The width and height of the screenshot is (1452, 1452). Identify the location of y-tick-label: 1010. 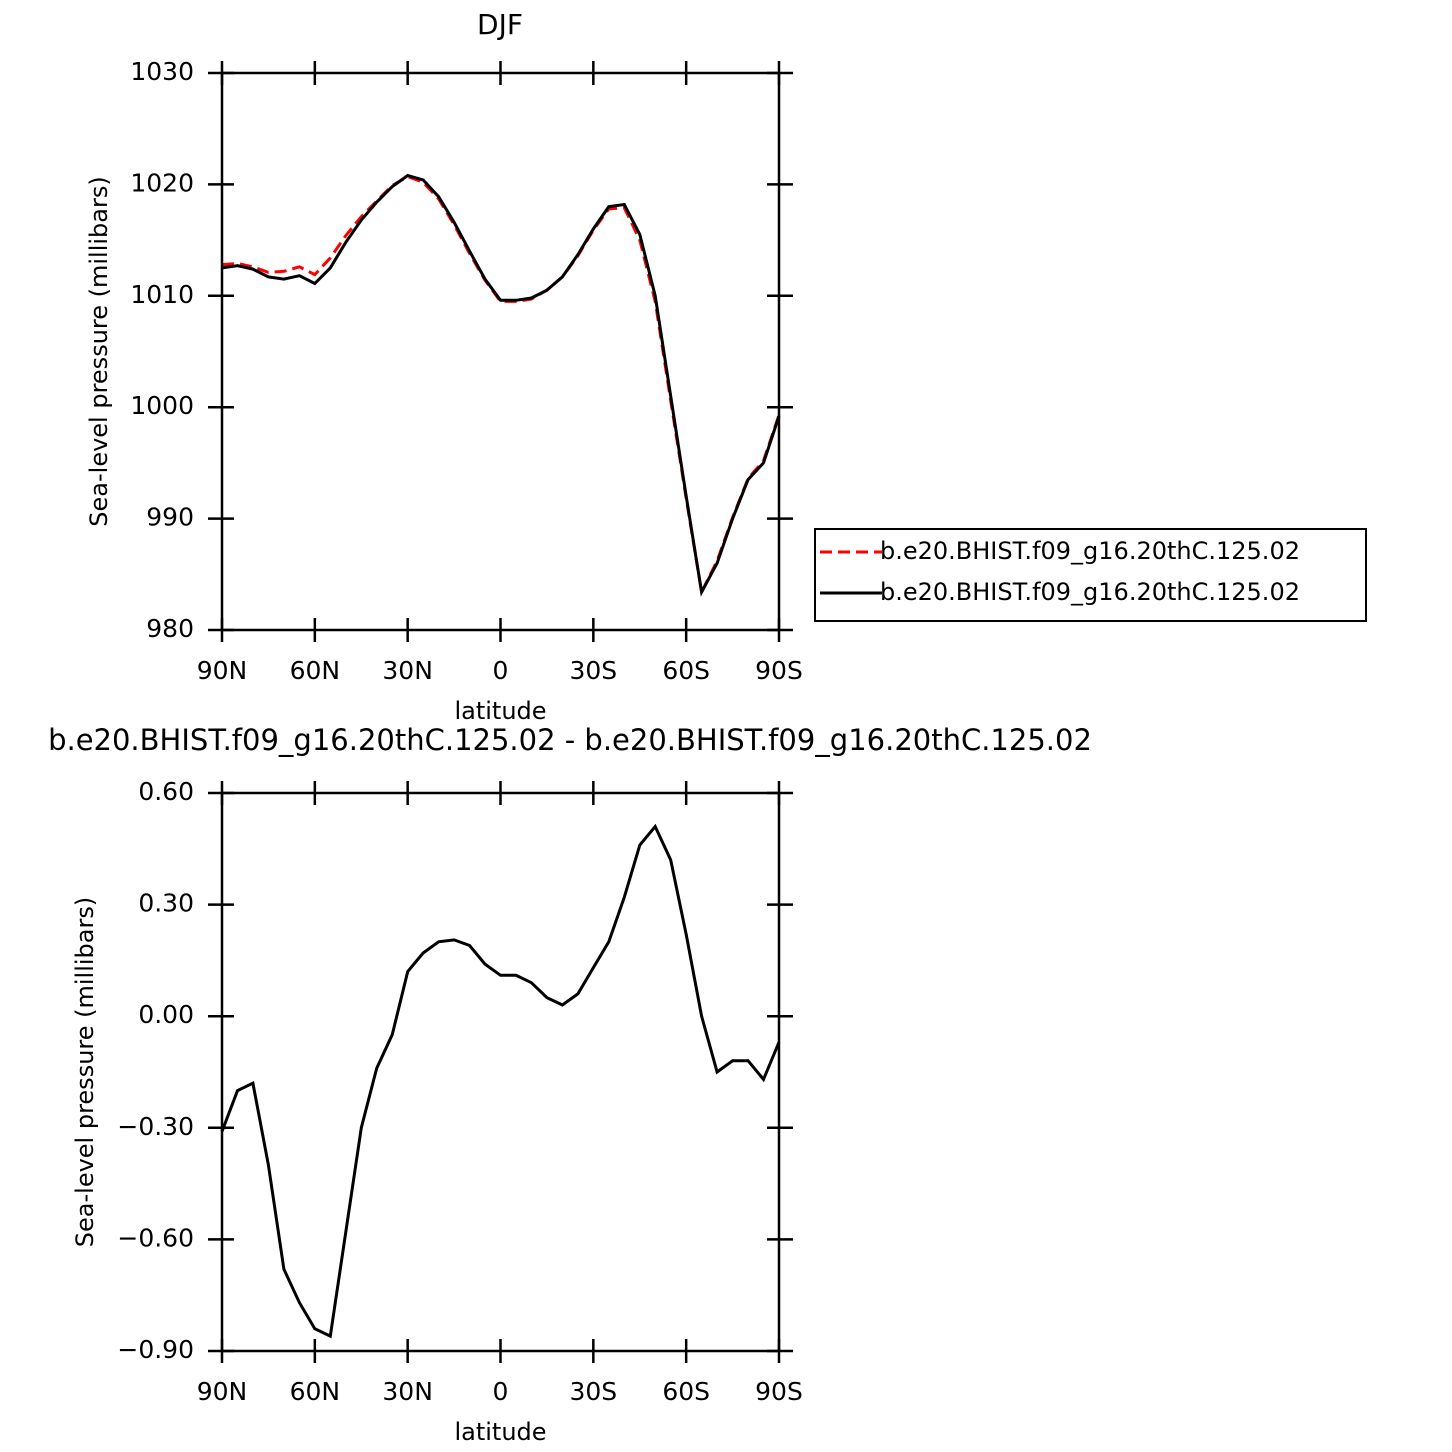
(162, 294).